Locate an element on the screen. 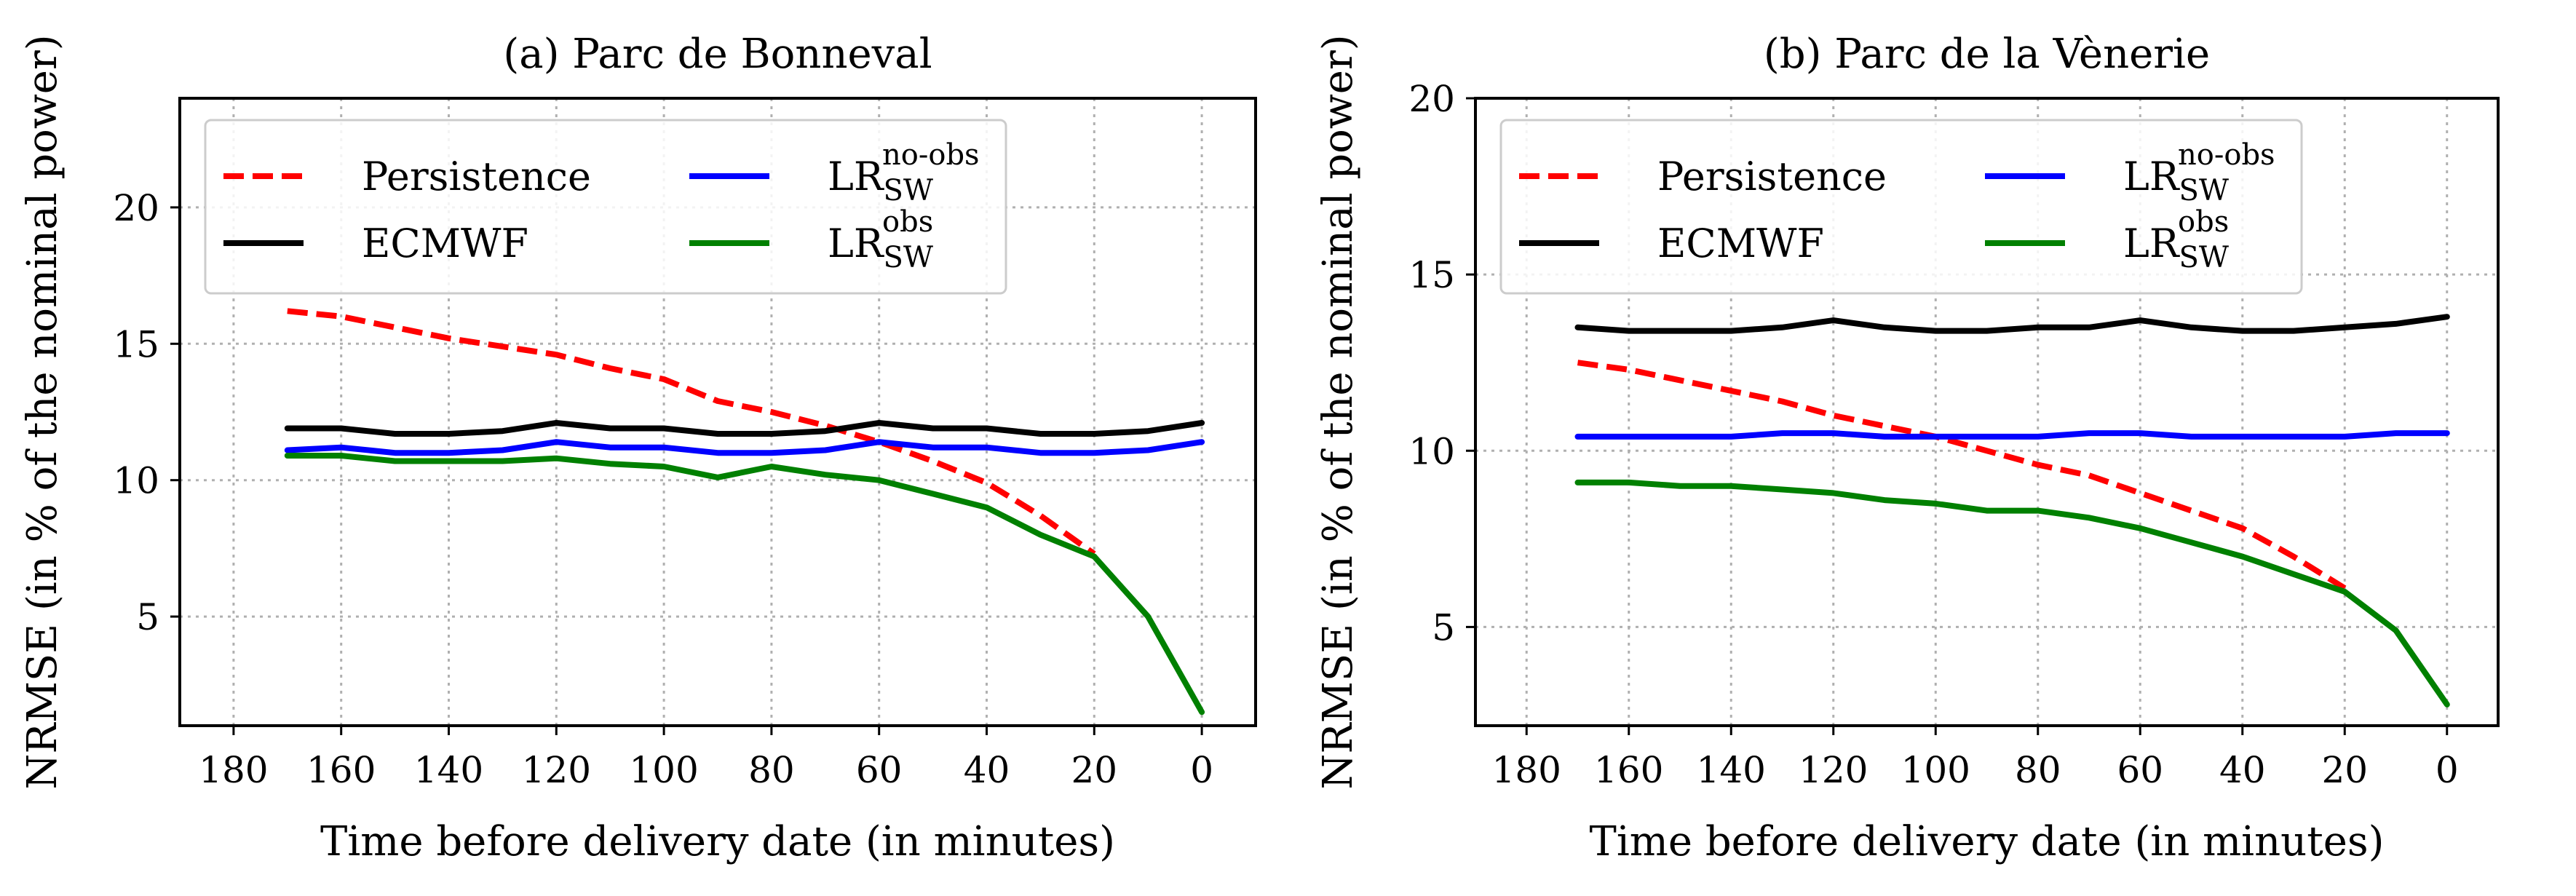  chart-title: (b) Parc de la Vènerie is located at coordinates (1987, 54).